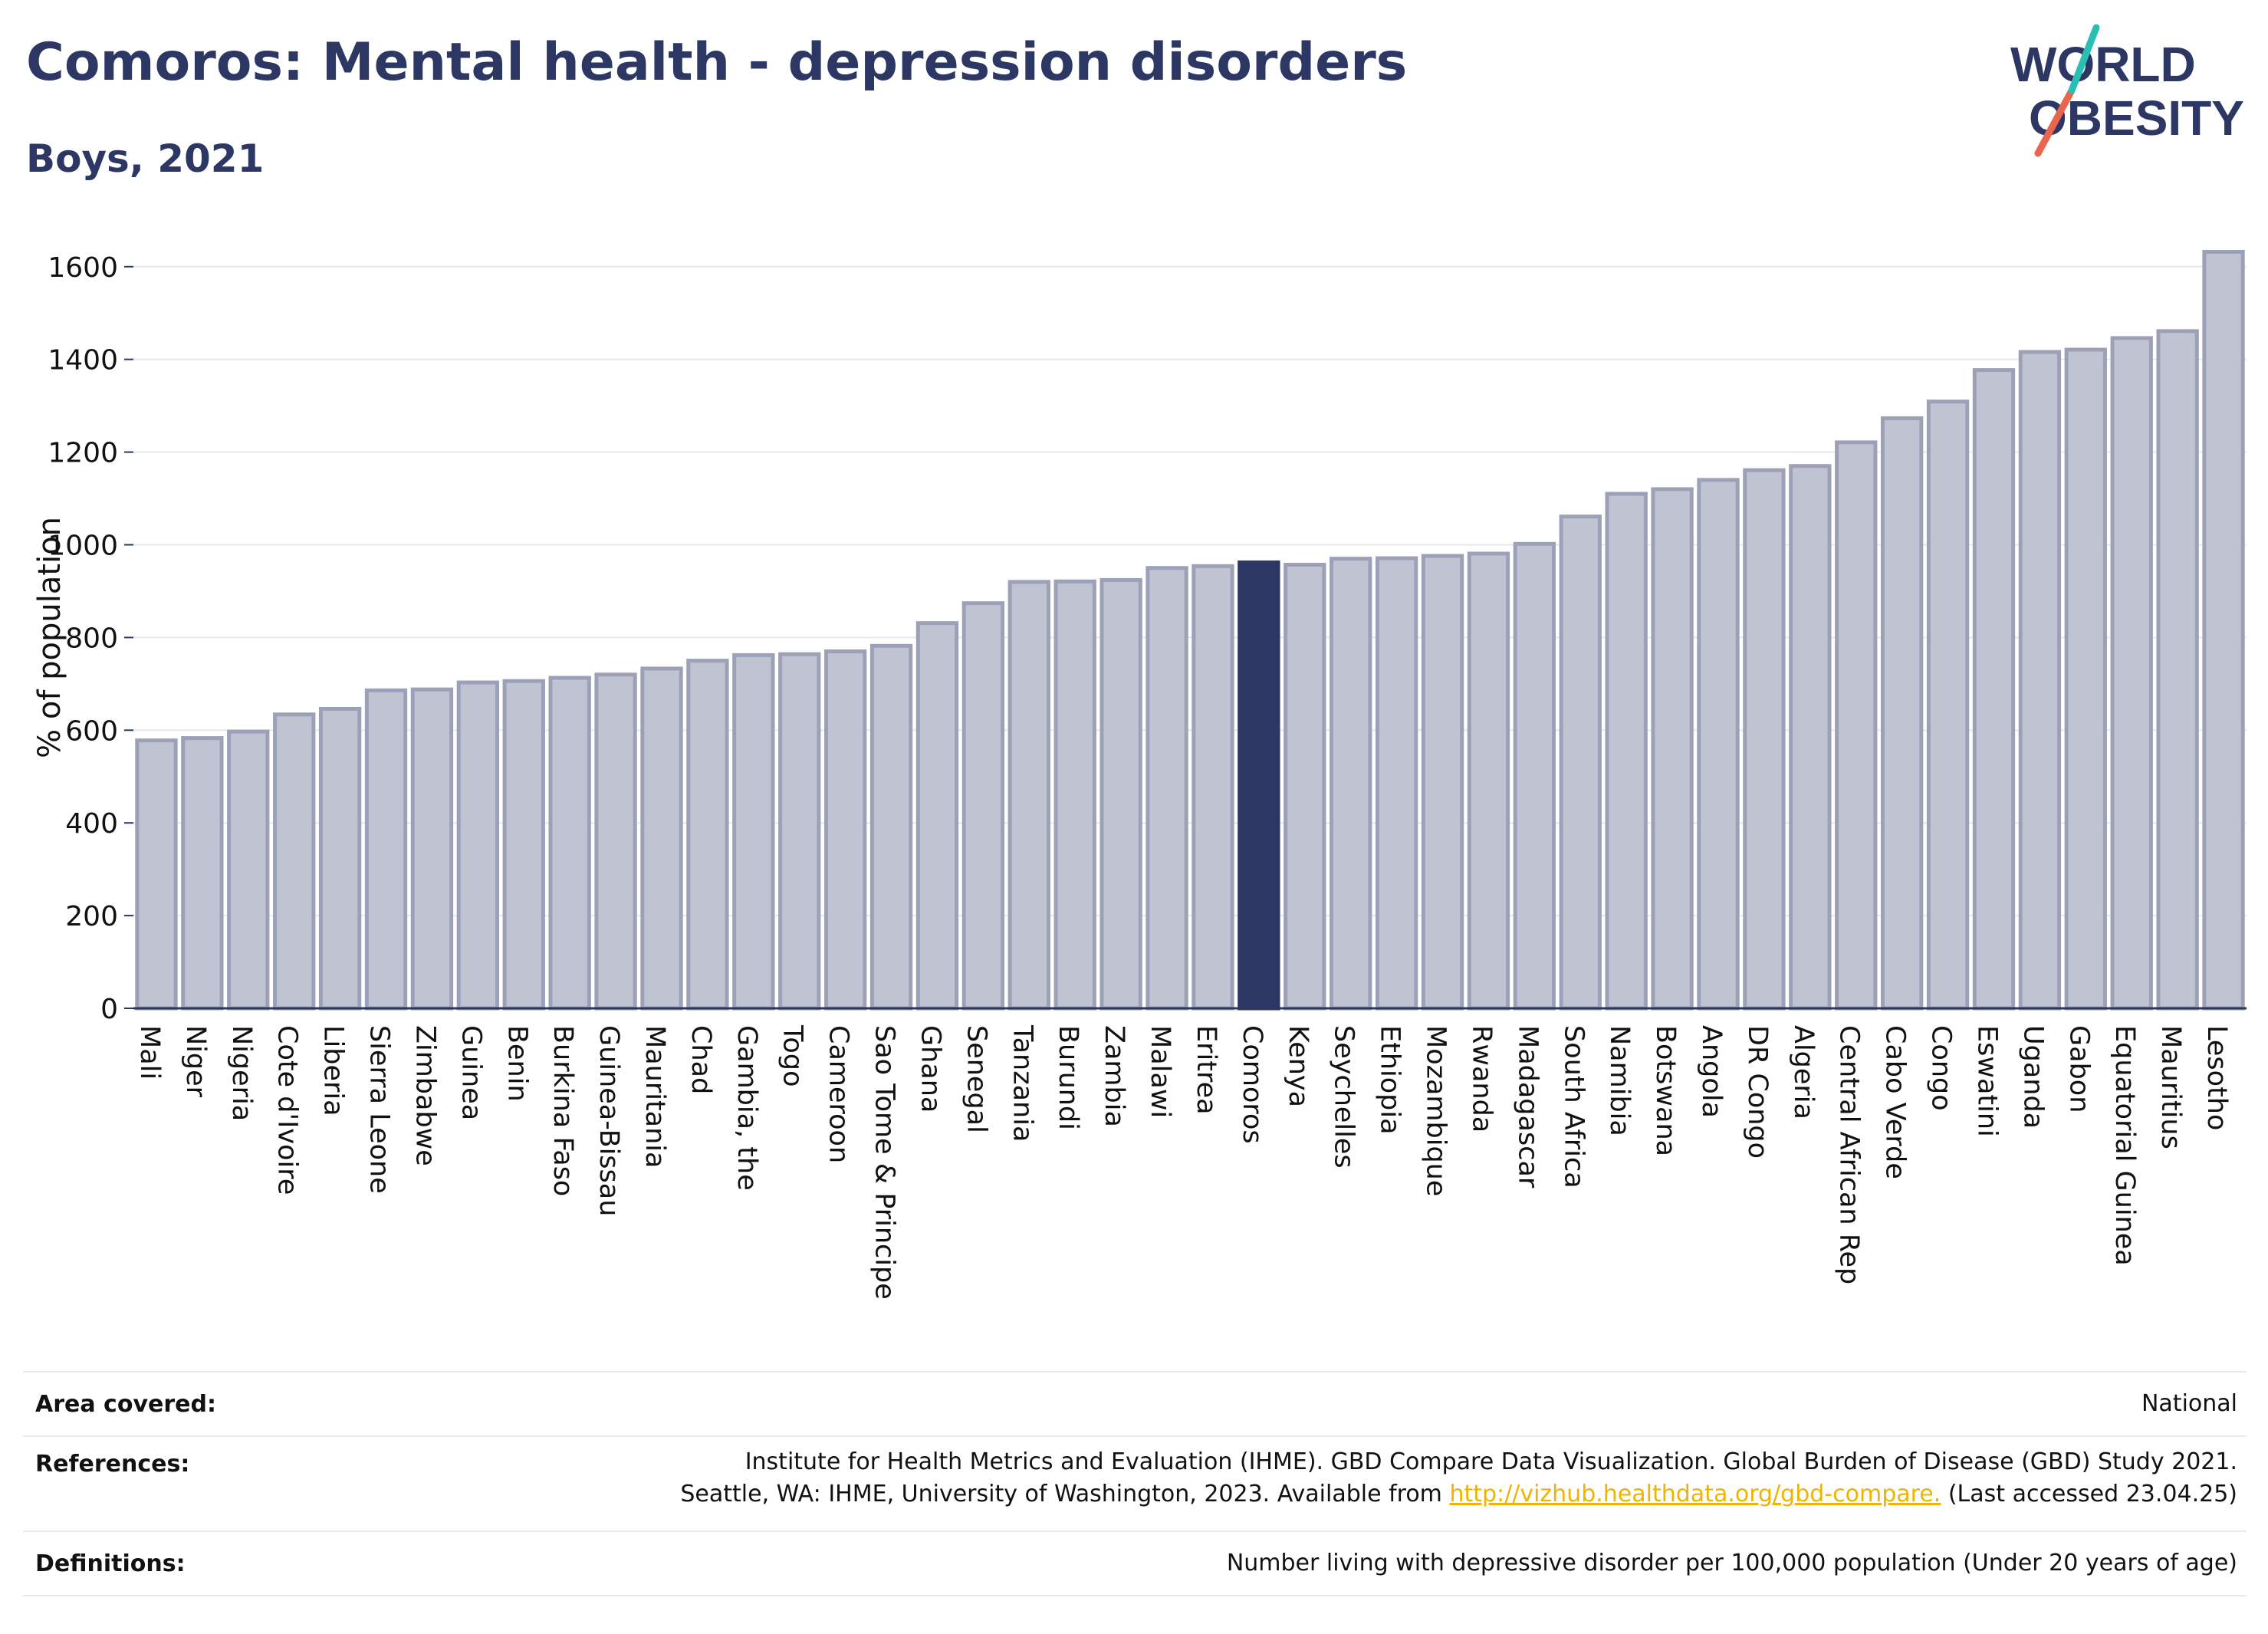 This screenshot has width=2268, height=1634. Describe the element at coordinates (1718, 745) in the screenshot. I see `bar-angola` at that location.